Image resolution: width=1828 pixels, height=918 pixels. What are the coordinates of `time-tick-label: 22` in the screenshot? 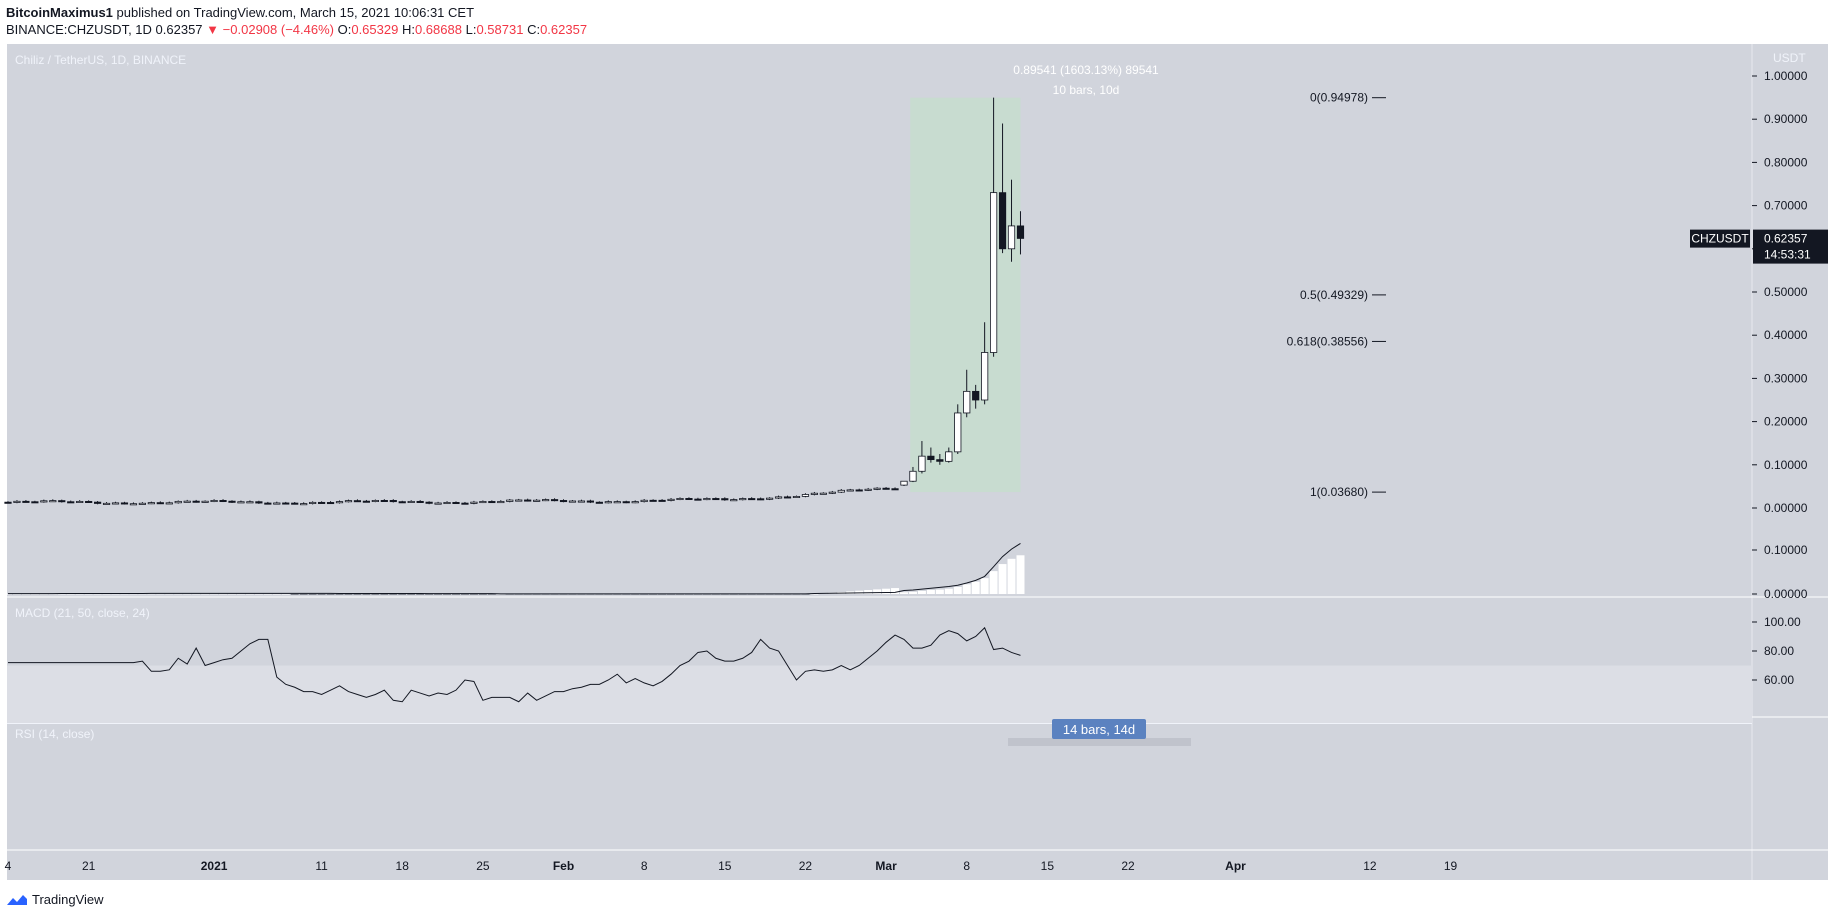 It's located at (1128, 866).